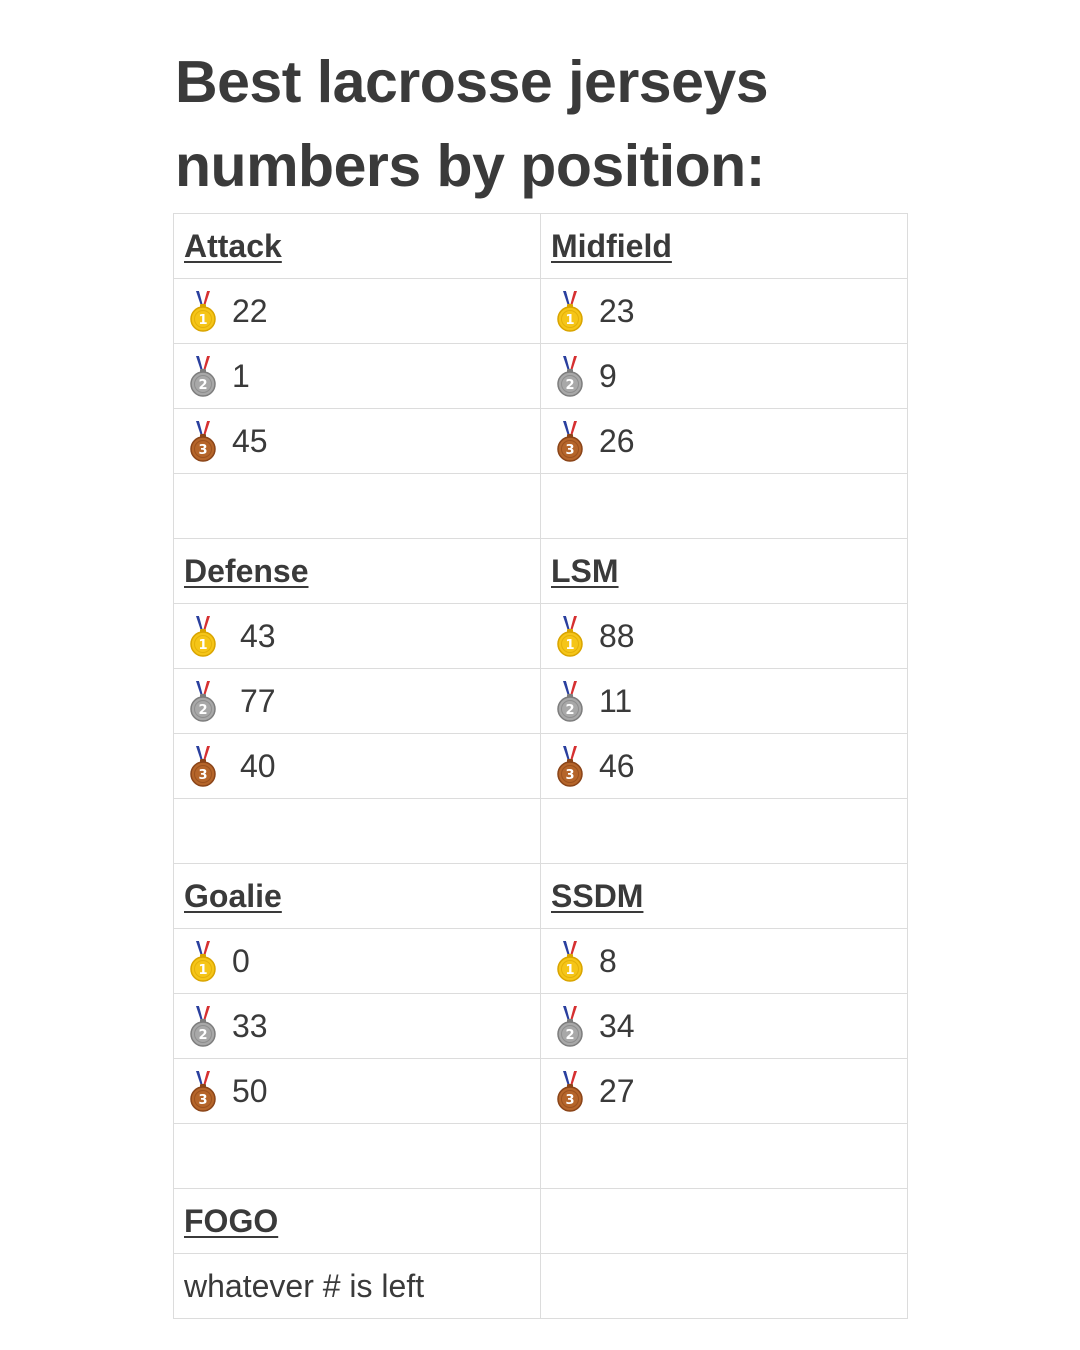 This screenshot has height=1350, width=1080. I want to click on table-cell: SSDM, so click(724, 896).